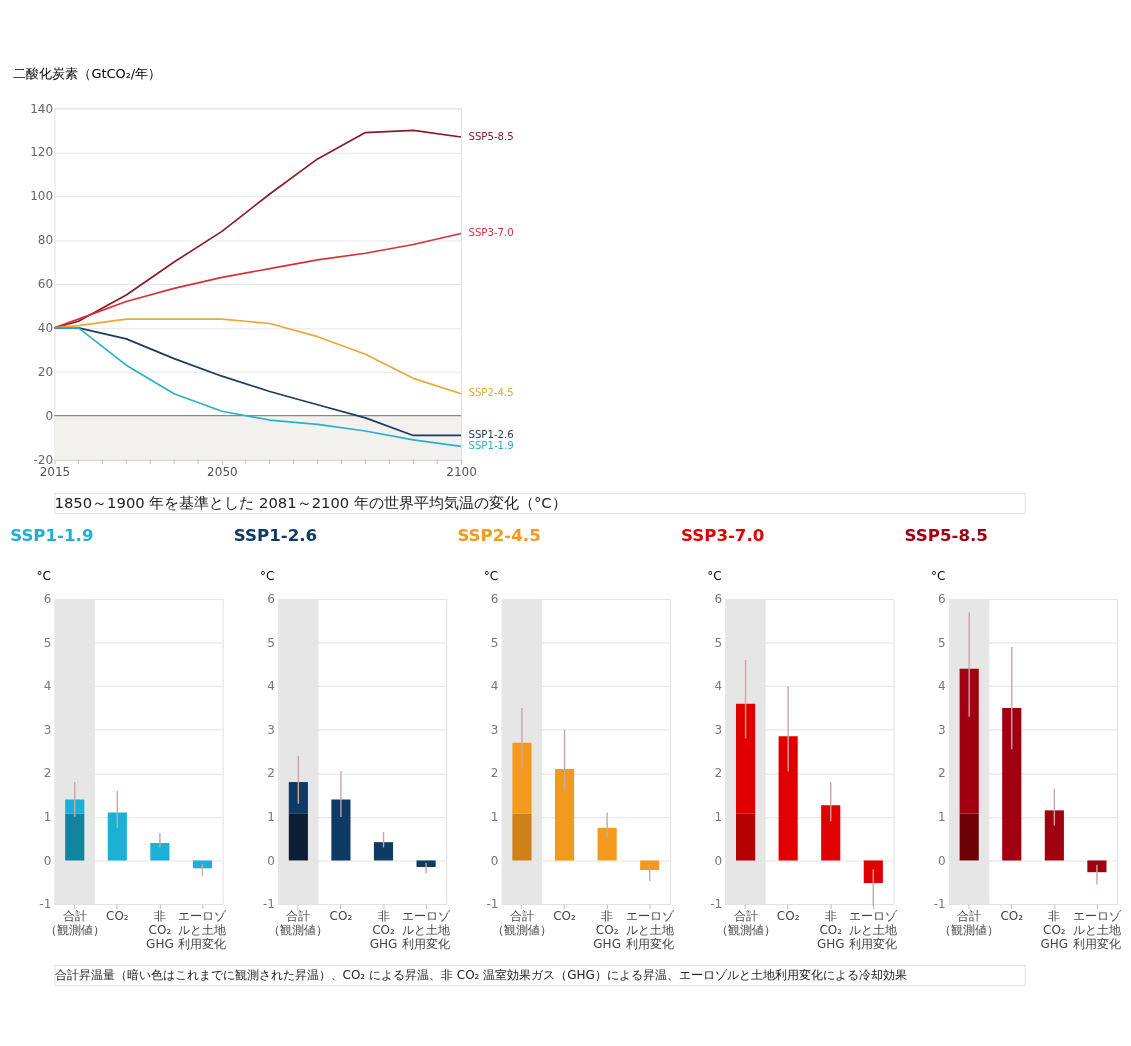 The width and height of the screenshot is (1131, 1046). Describe the element at coordinates (45, 284) in the screenshot. I see `y-tick-label: 60` at that location.